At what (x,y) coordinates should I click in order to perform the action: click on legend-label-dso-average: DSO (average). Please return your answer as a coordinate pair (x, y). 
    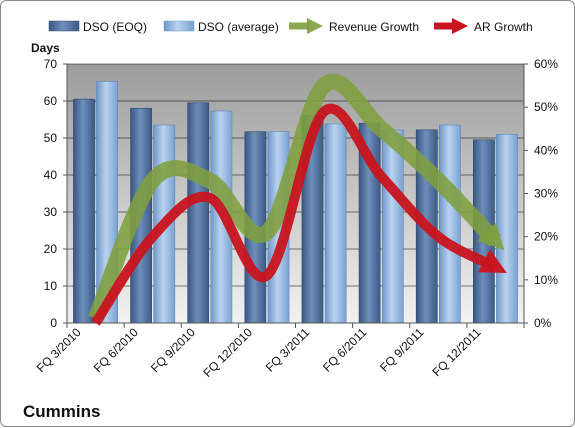
    Looking at the image, I should click on (238, 27).